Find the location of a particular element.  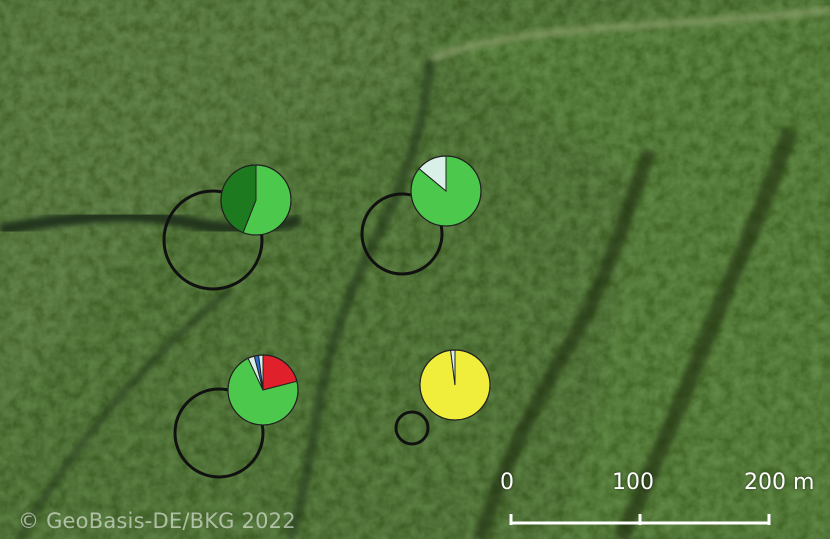

plot-circle-top-left is located at coordinates (213, 240).